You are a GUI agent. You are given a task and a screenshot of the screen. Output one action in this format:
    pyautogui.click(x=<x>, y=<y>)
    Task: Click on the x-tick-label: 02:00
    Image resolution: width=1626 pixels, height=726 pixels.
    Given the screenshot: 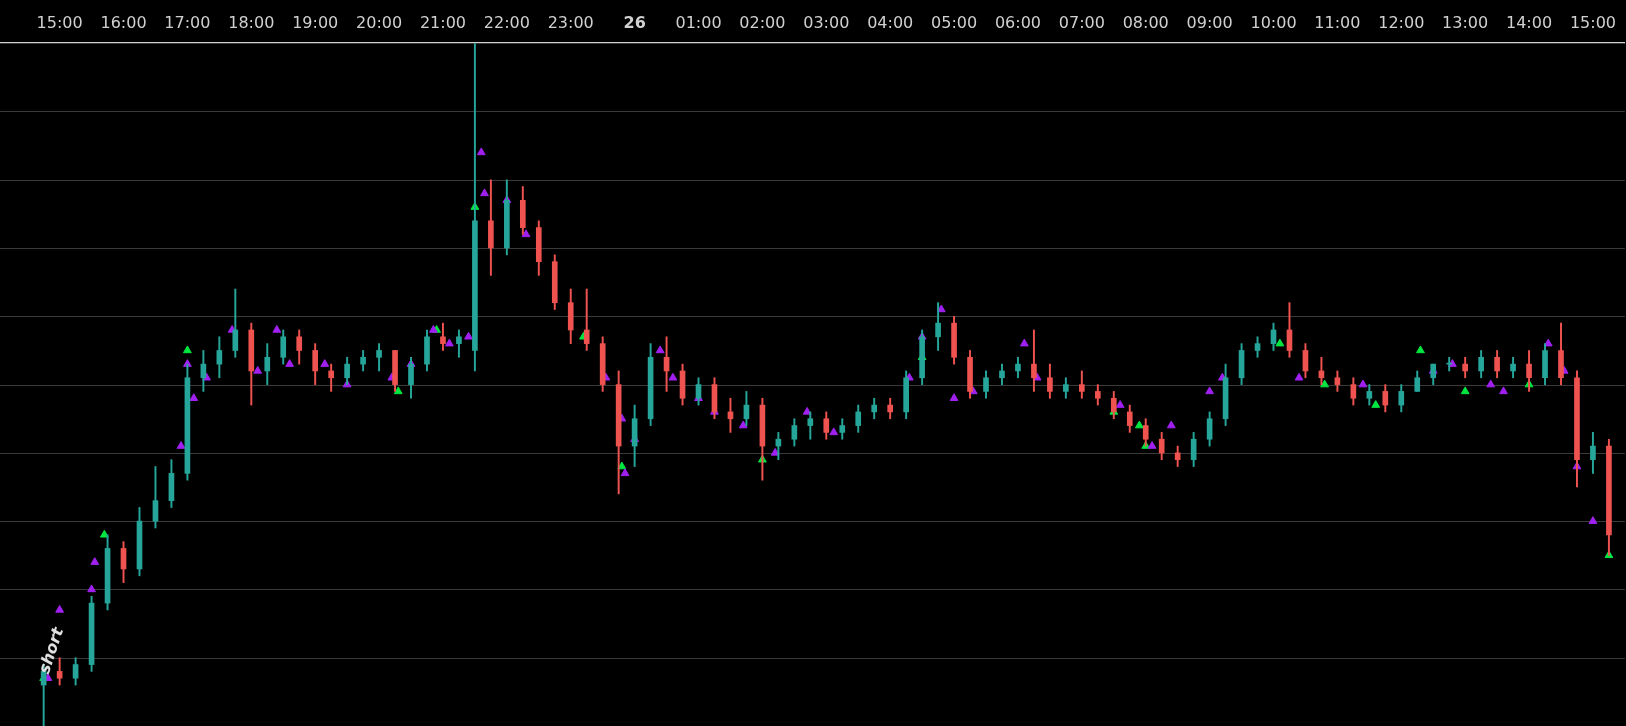 What is the action you would take?
    pyautogui.click(x=762, y=22)
    